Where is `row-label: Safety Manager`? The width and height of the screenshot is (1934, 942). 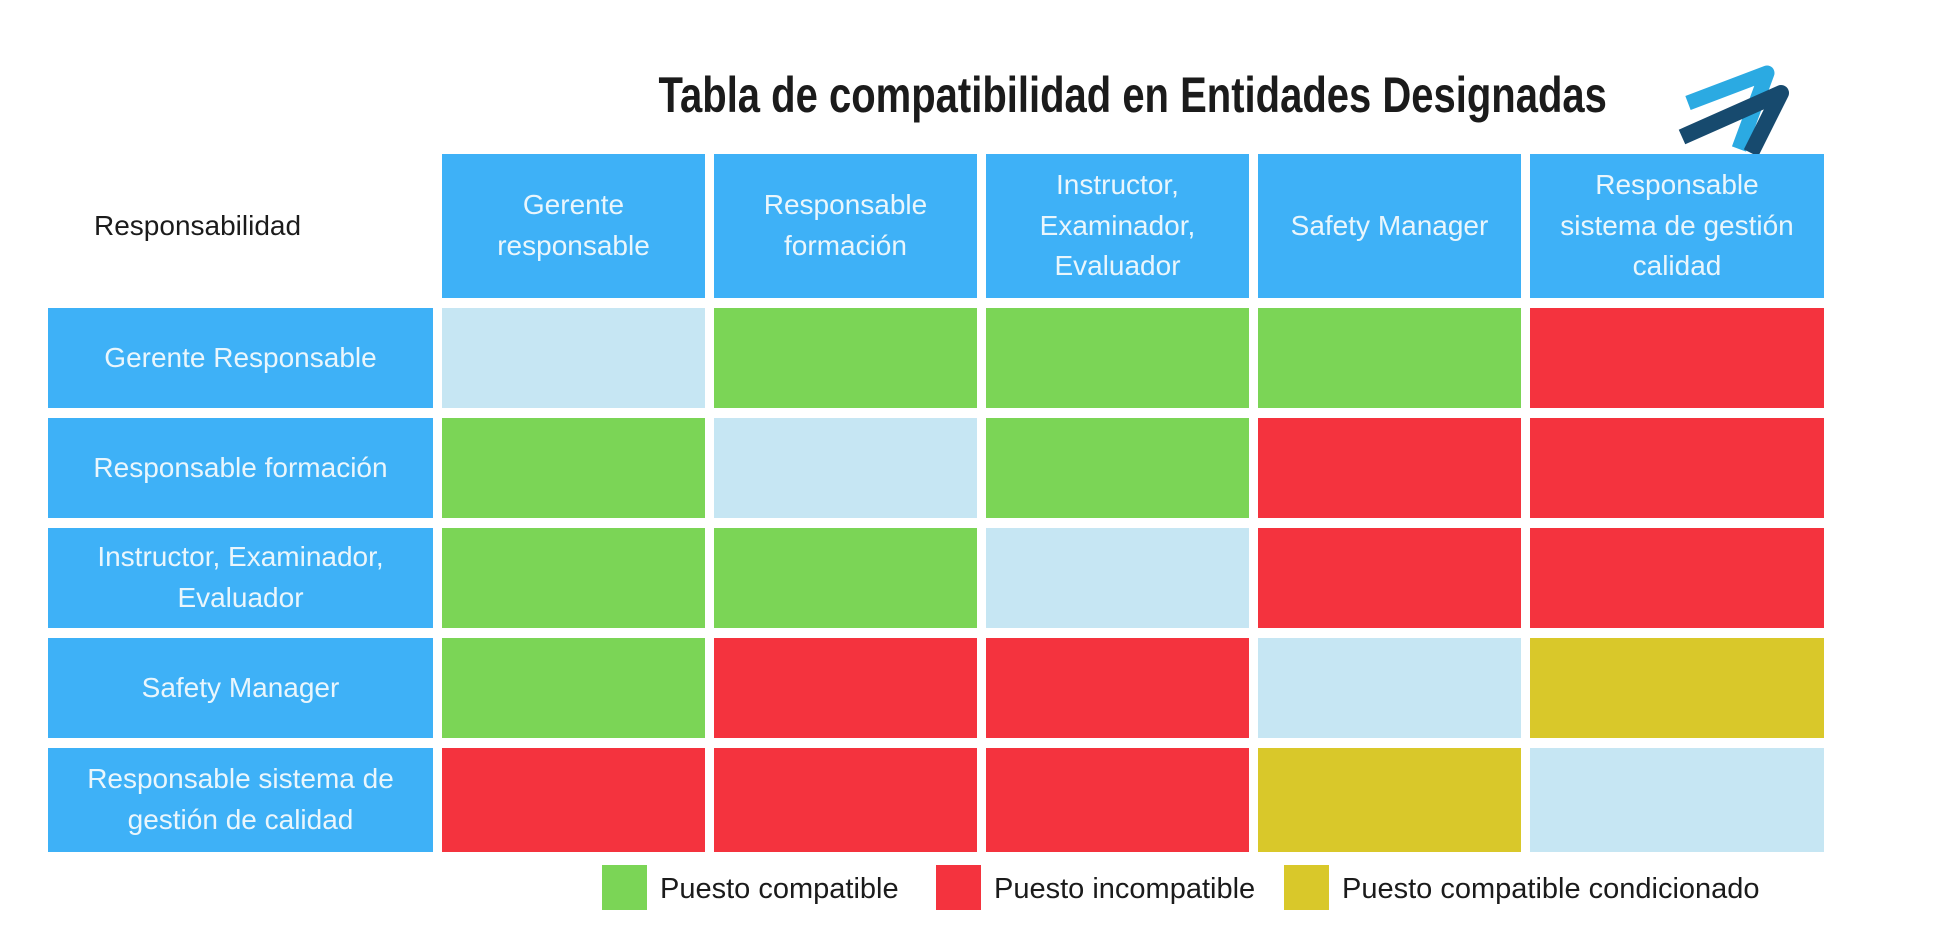
row-label: Safety Manager is located at coordinates (240, 688).